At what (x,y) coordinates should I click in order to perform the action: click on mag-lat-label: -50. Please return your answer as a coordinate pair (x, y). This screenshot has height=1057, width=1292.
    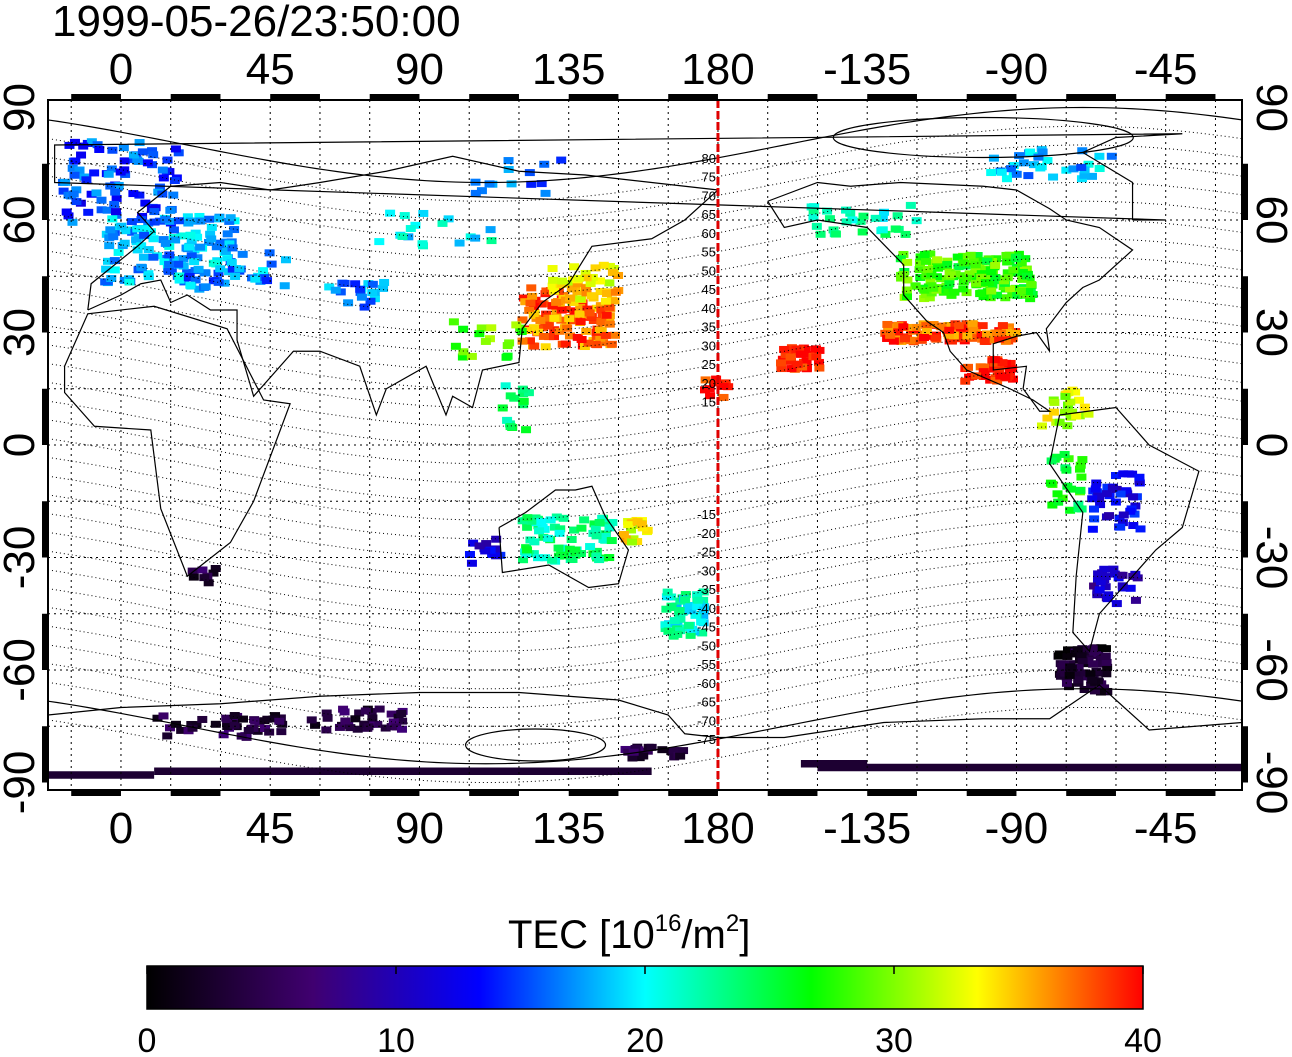
    Looking at the image, I should click on (706, 645).